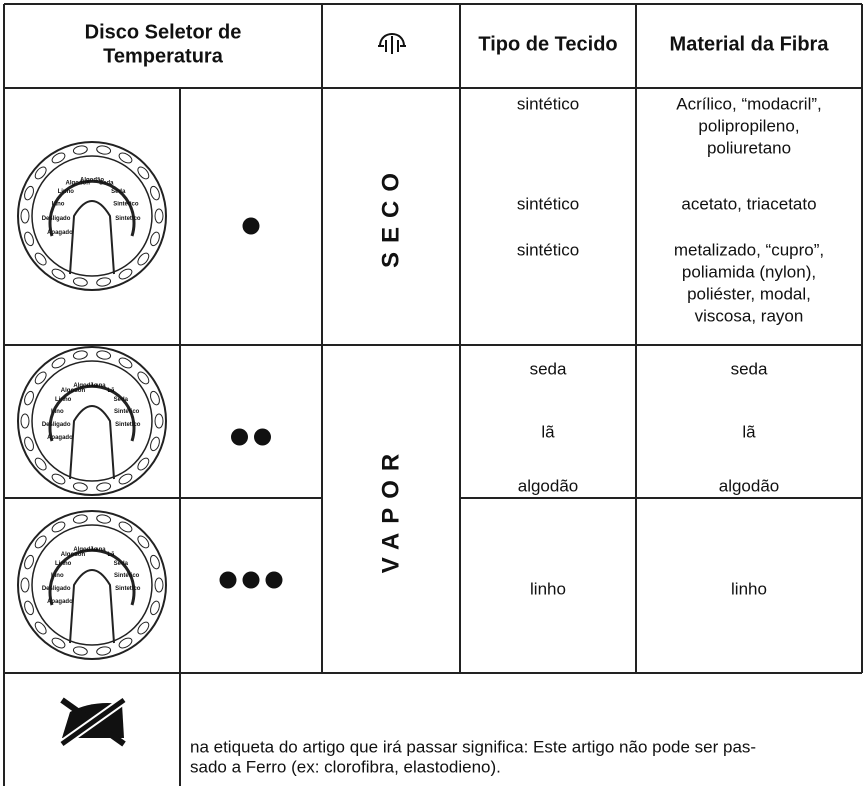 The image size is (866, 786). Describe the element at coordinates (548, 103) in the screenshot. I see `fabric-type: sintético` at that location.